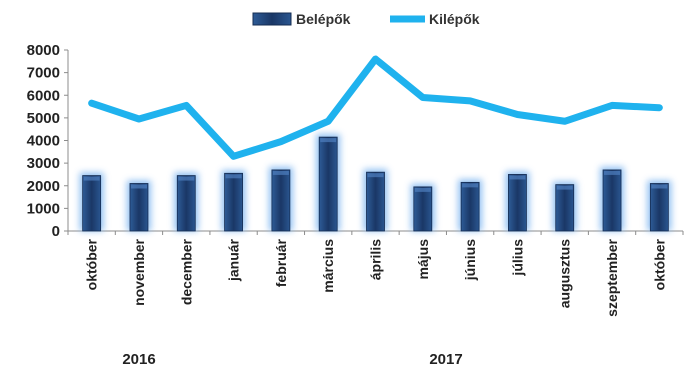 The width and height of the screenshot is (688, 367). What do you see at coordinates (43, 95) in the screenshot?
I see `y-tick-label: 6000` at bounding box center [43, 95].